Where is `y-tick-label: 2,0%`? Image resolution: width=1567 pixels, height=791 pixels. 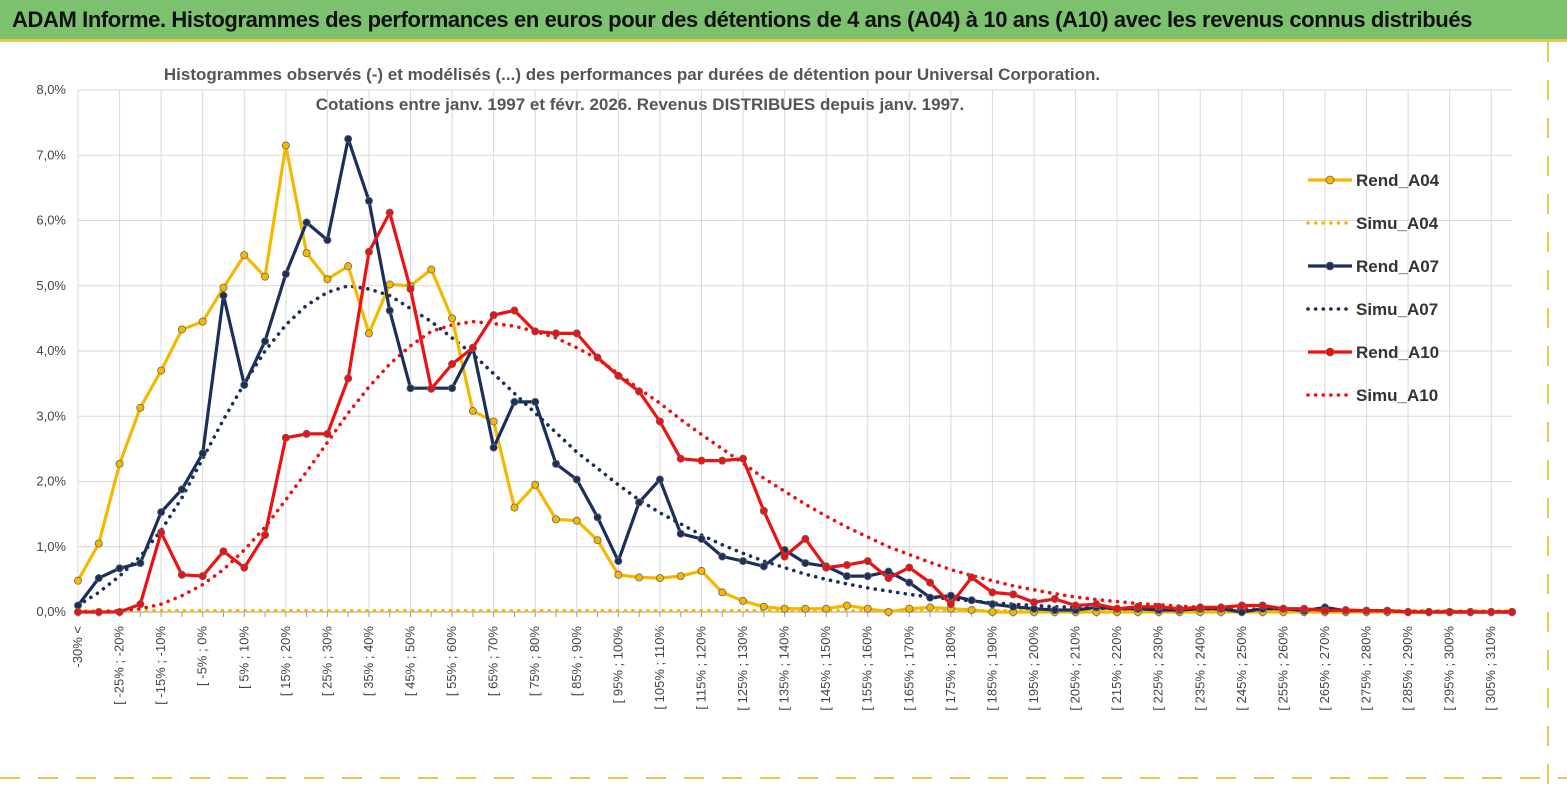 y-tick-label: 2,0% is located at coordinates (51, 481).